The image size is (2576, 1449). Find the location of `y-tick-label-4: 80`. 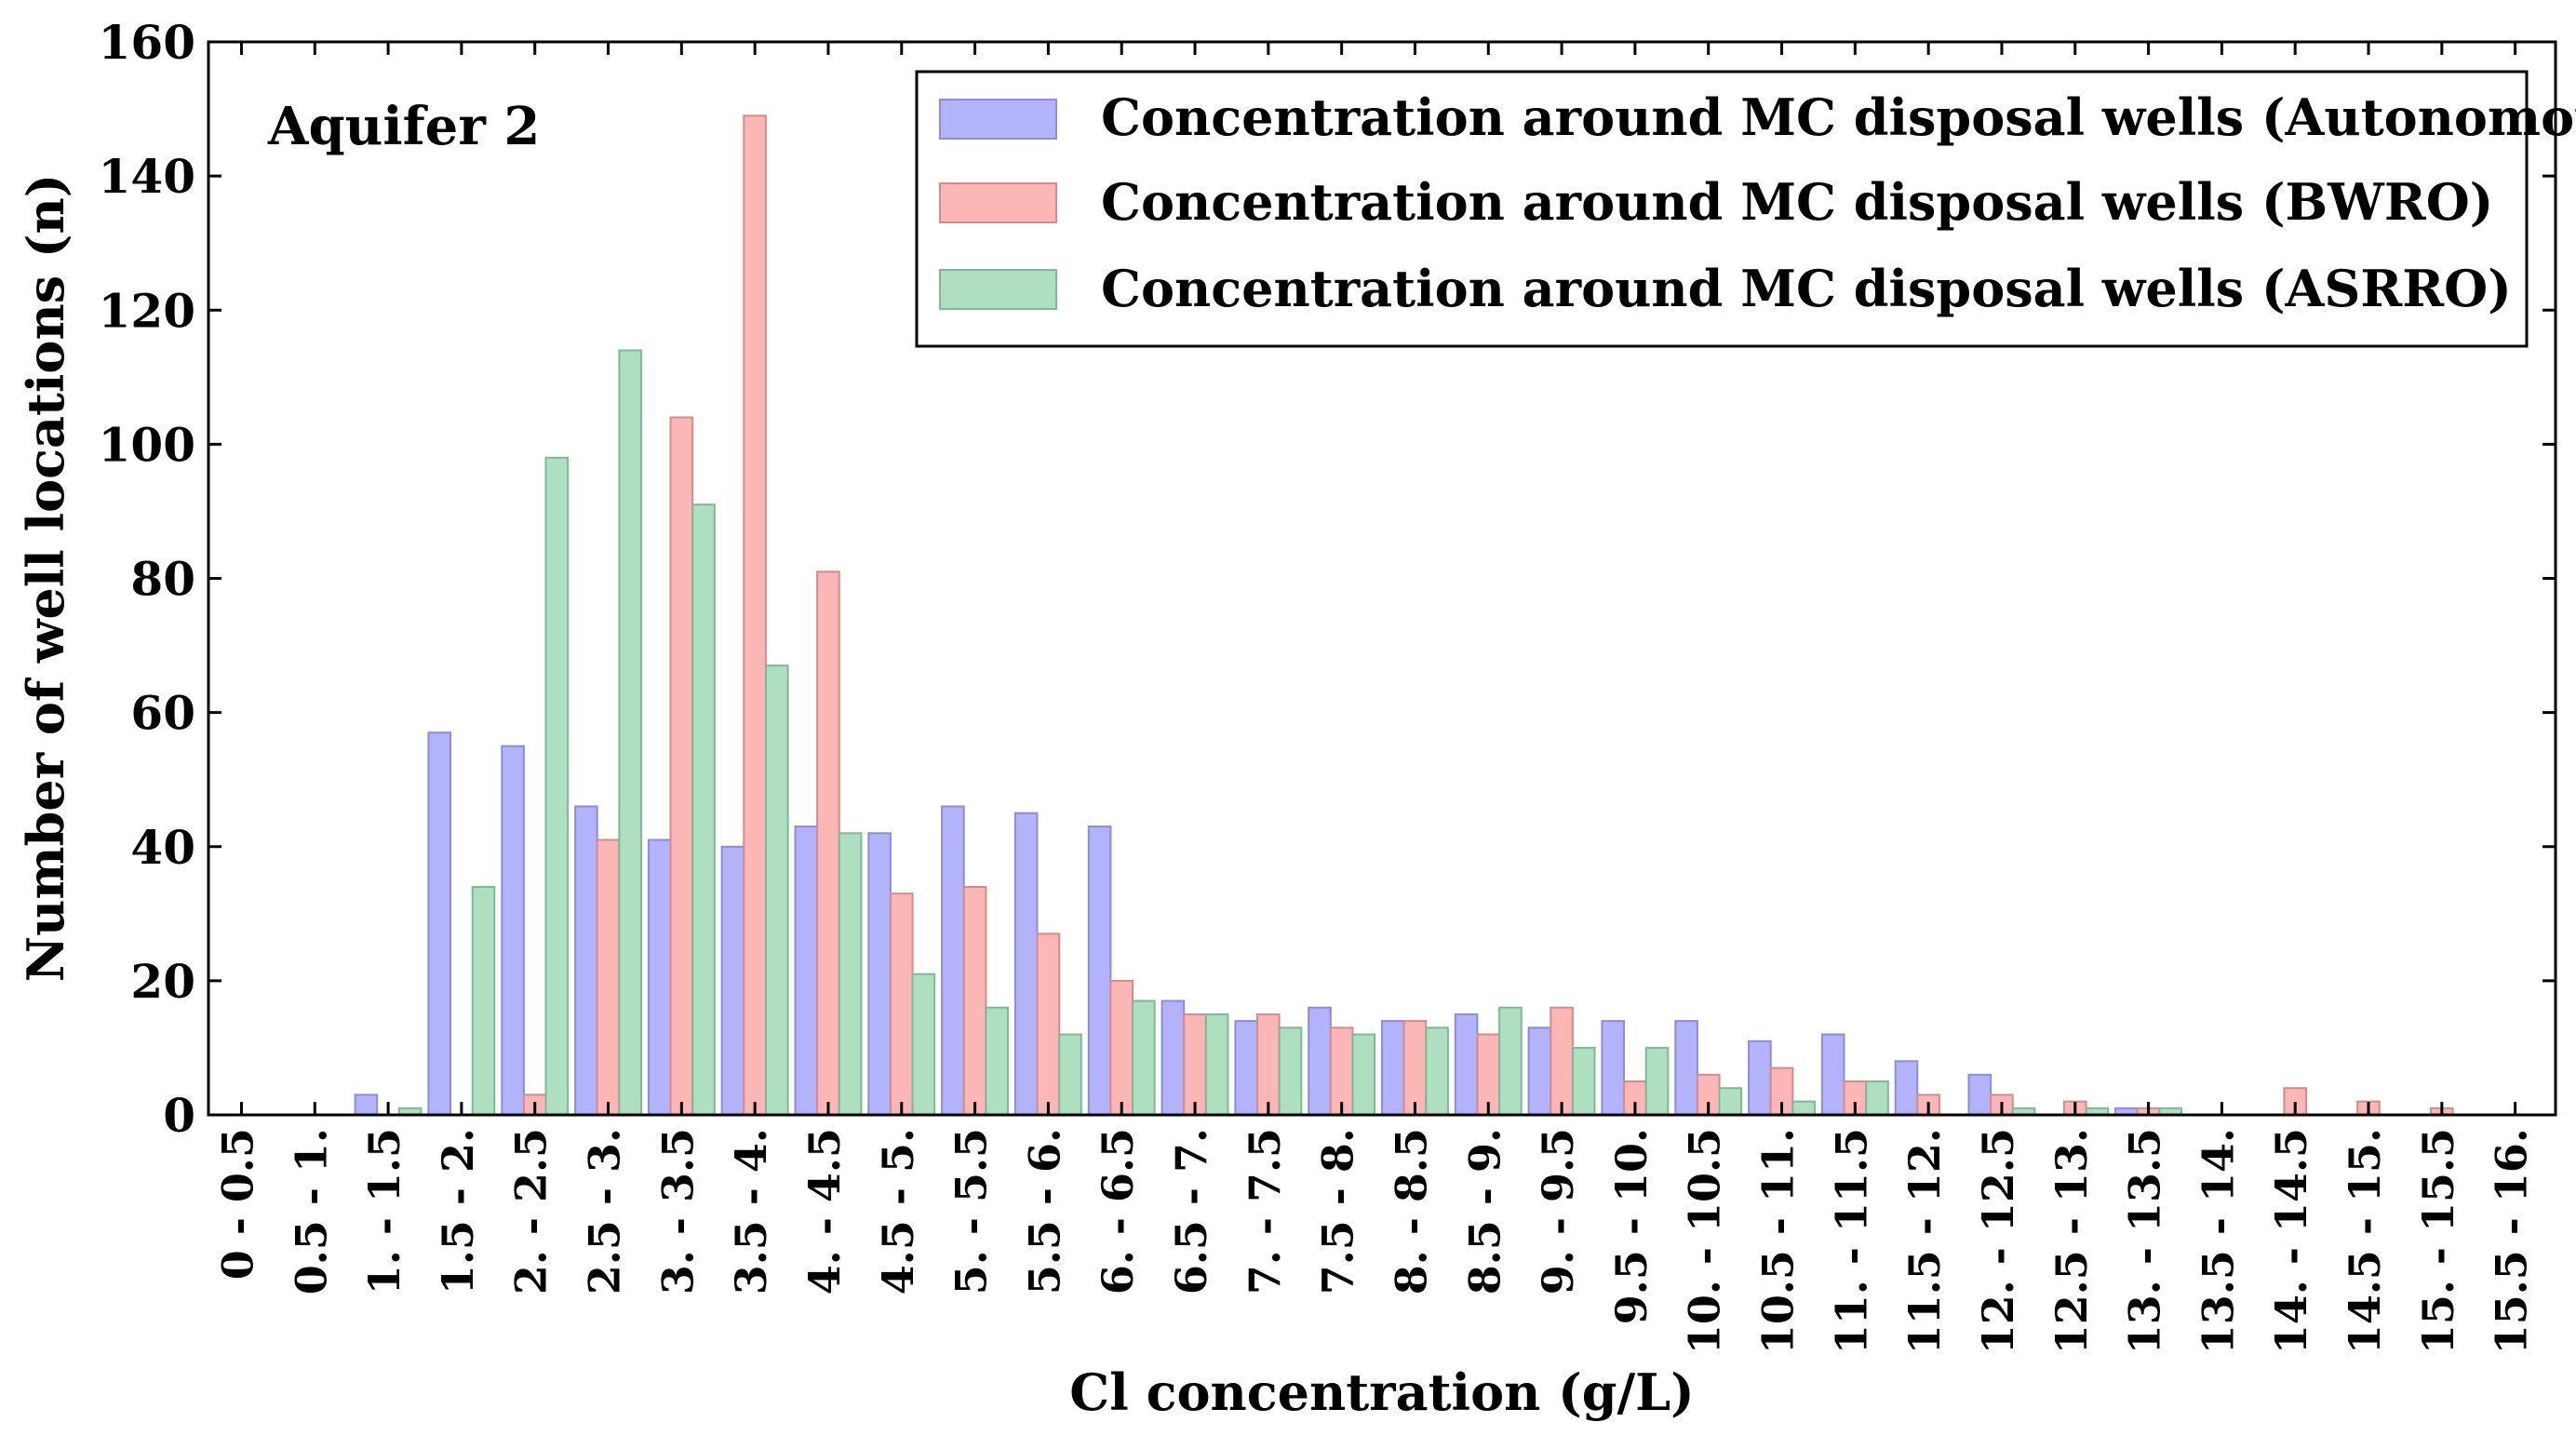

y-tick-label-4: 80 is located at coordinates (162, 579).